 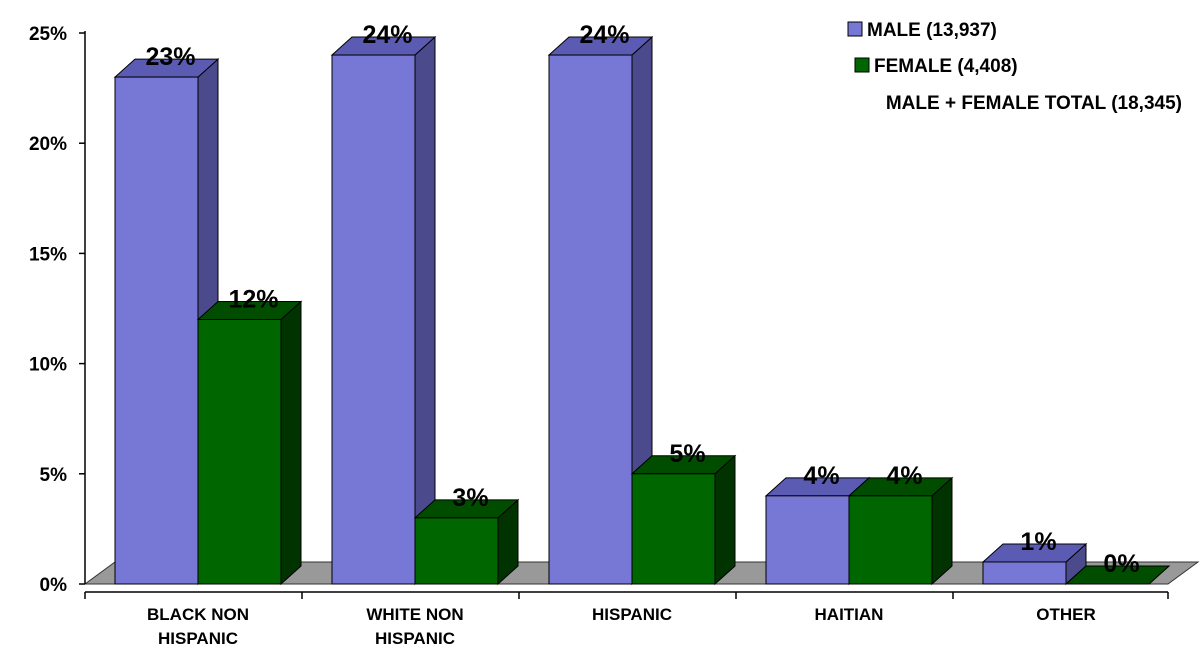 I want to click on y-tick-label: 10%, so click(x=48, y=365).